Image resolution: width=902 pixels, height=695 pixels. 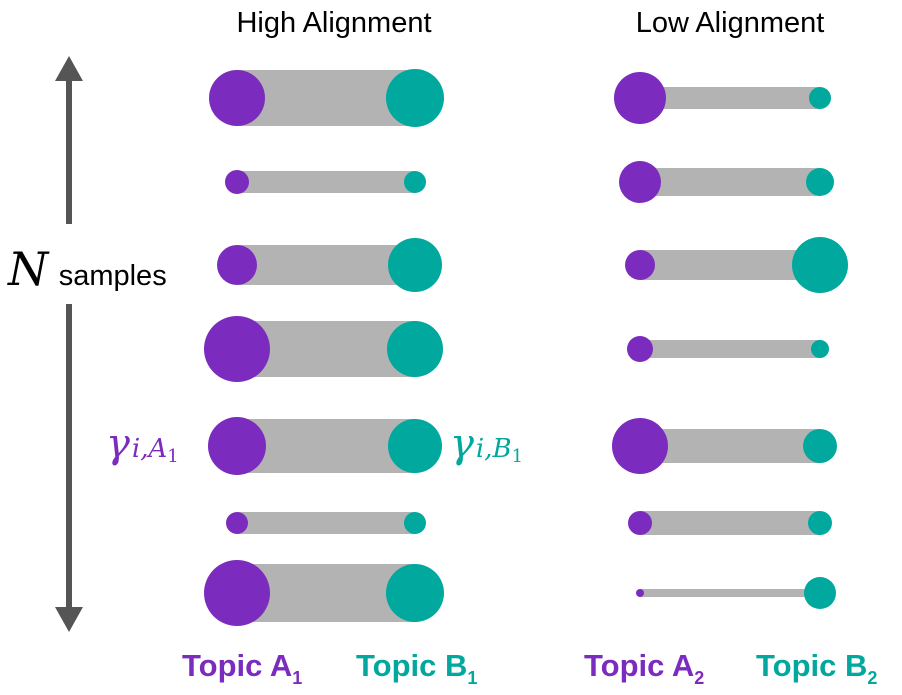 I want to click on gamma-a-symbol: γ, so click(x=118, y=444).